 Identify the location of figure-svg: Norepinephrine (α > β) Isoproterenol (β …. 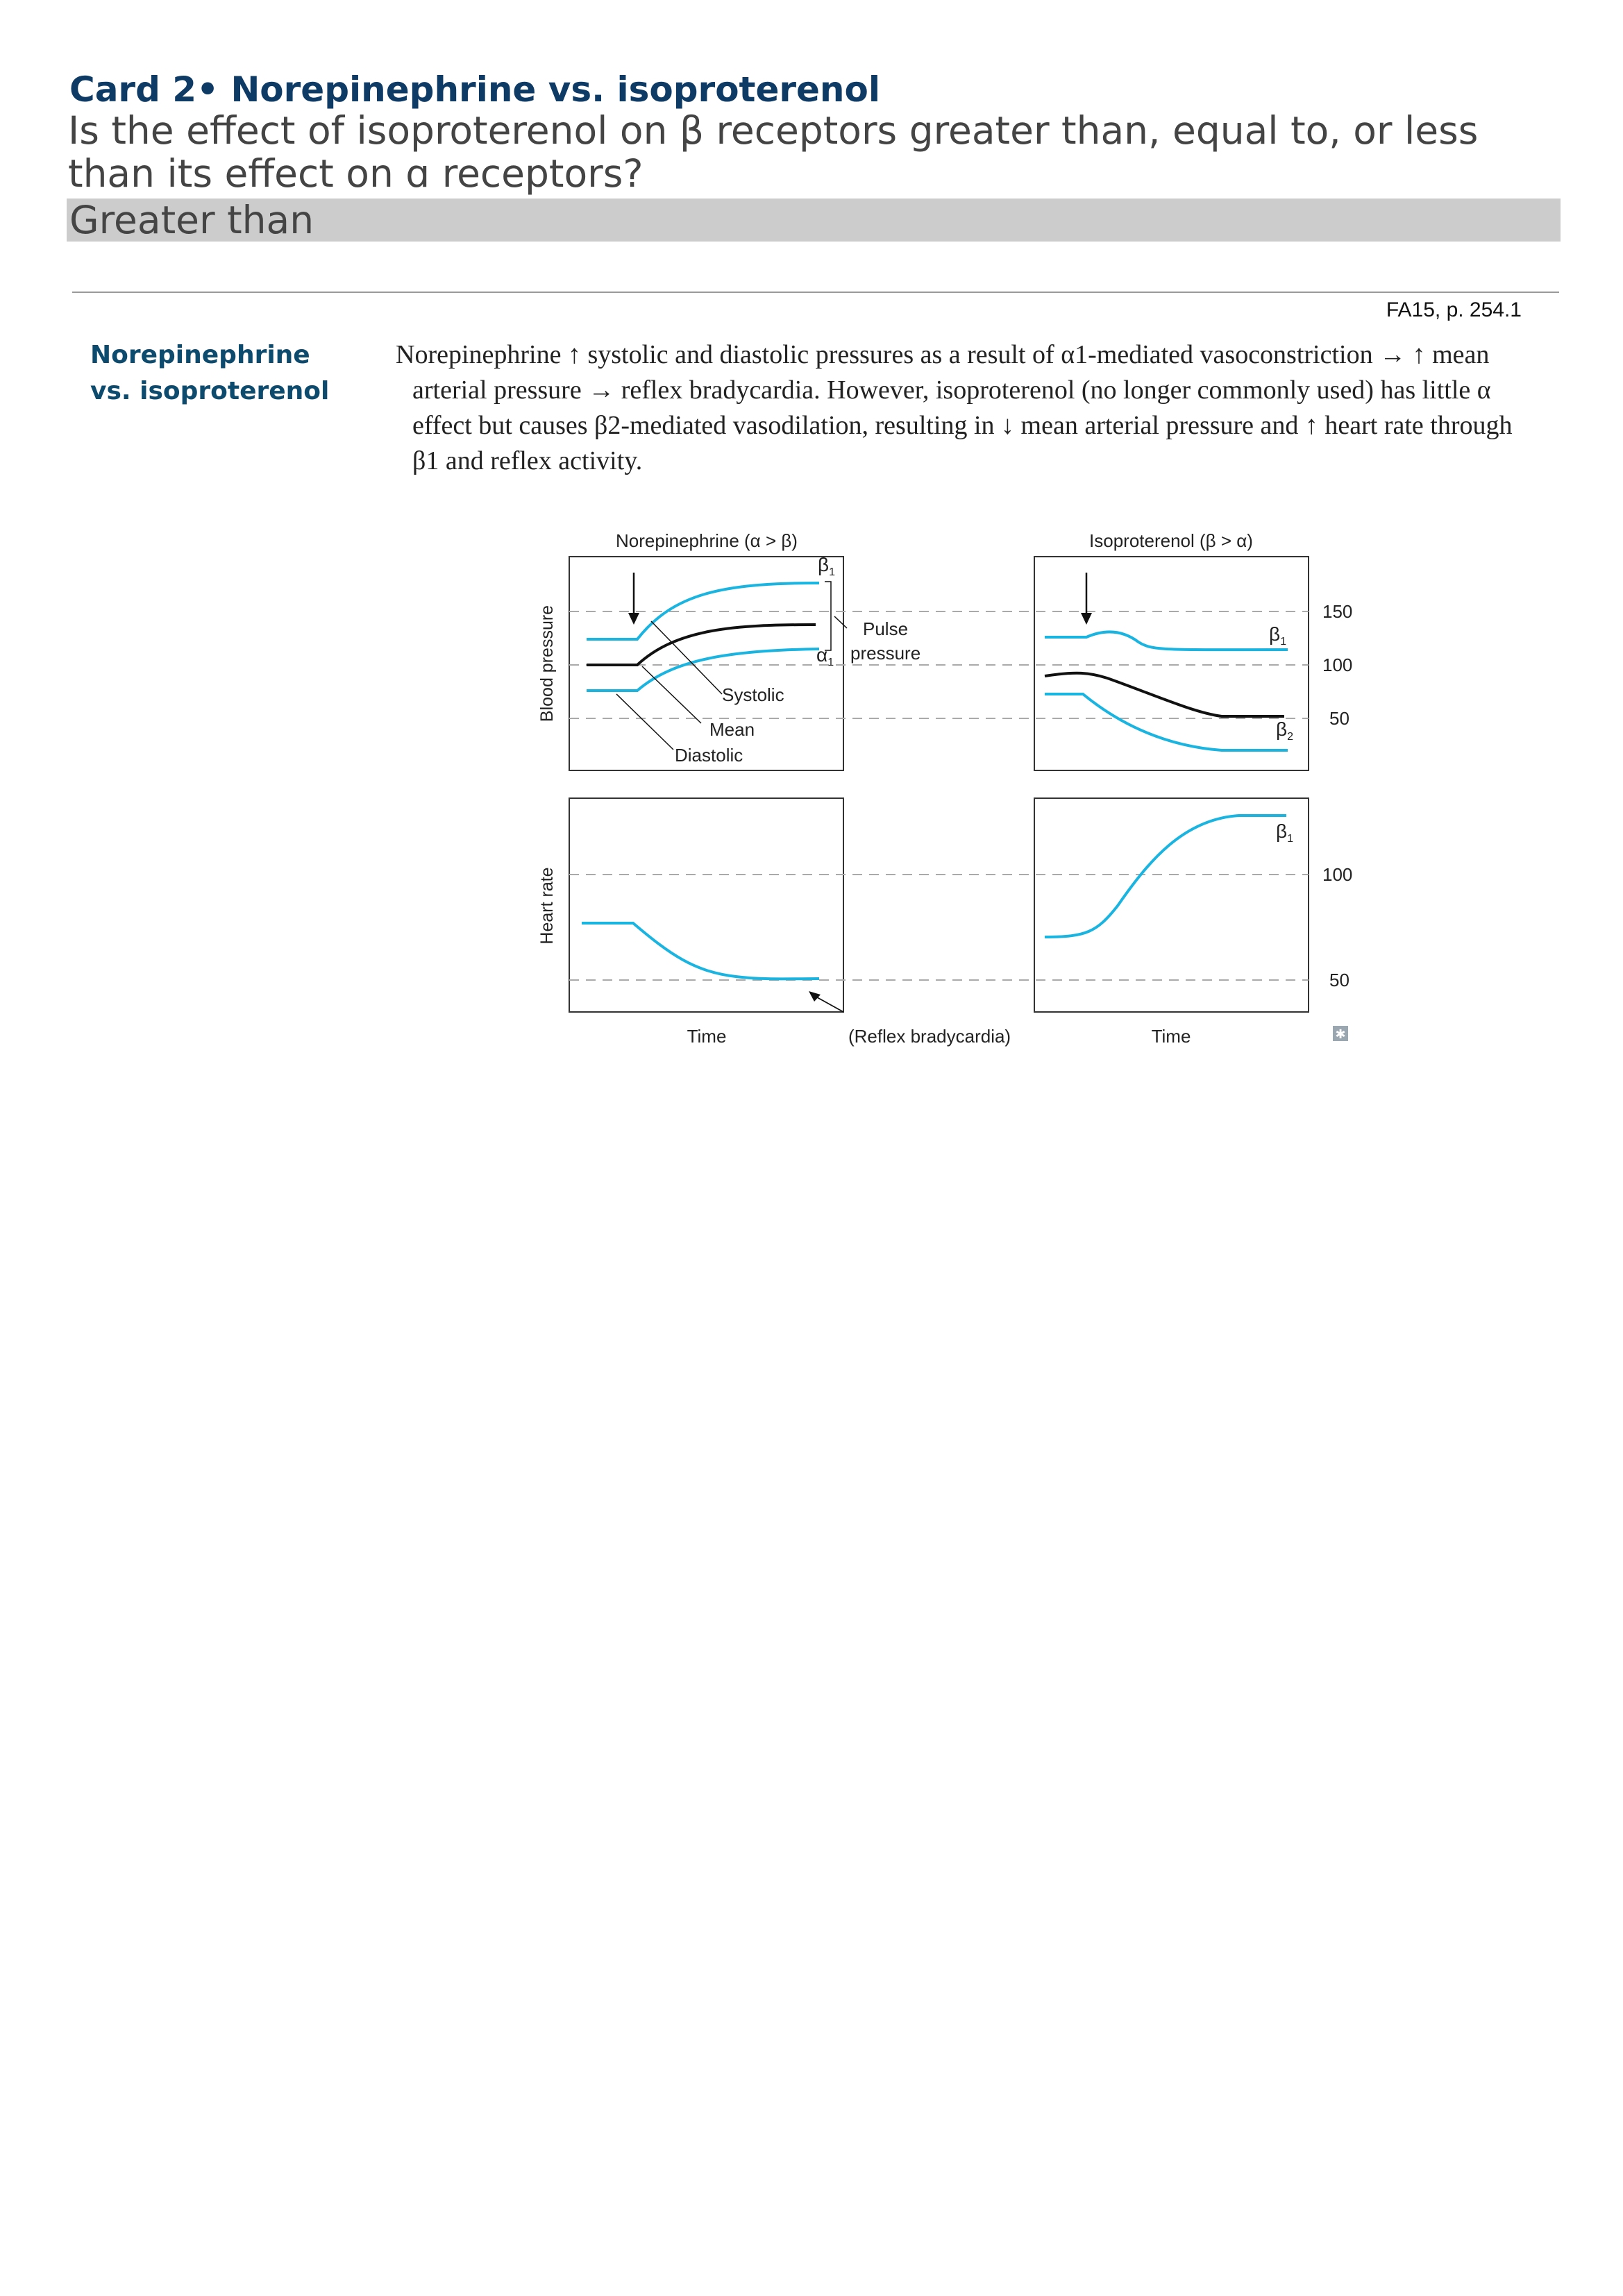
(944, 788).